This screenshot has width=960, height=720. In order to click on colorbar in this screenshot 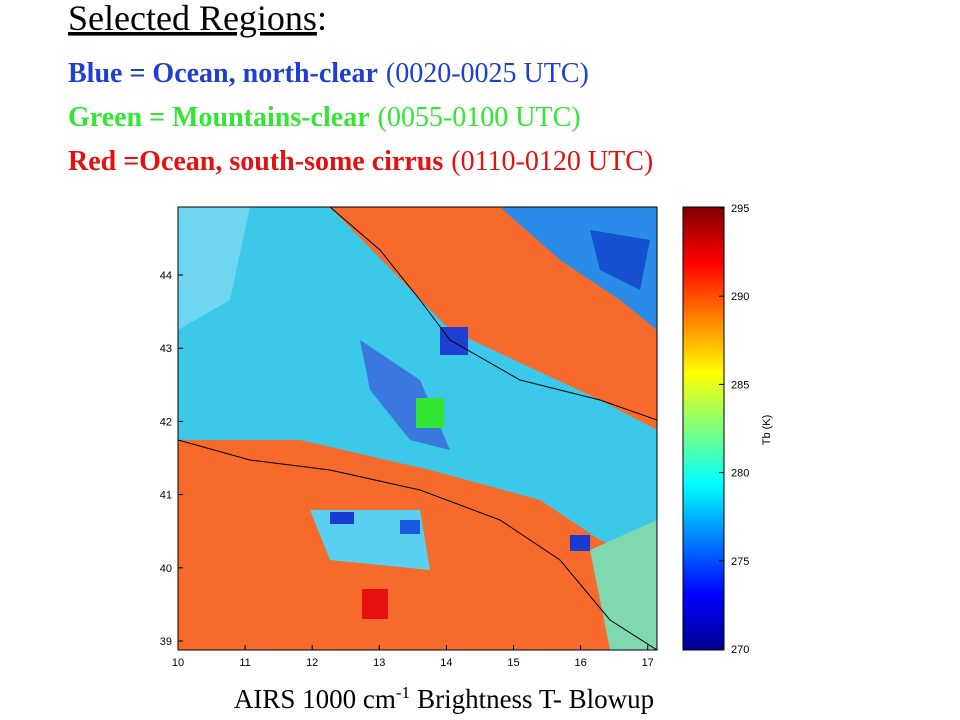, I will do `click(703, 428)`.